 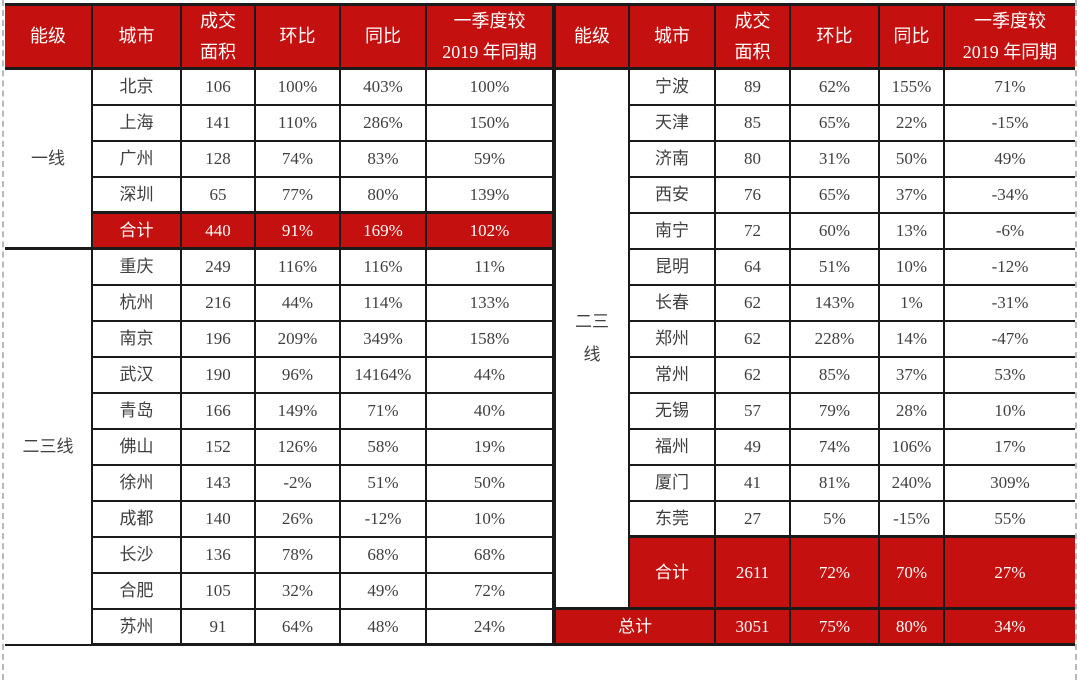 What do you see at coordinates (911, 338) in the screenshot?
I see `cell-yoy: 14%` at bounding box center [911, 338].